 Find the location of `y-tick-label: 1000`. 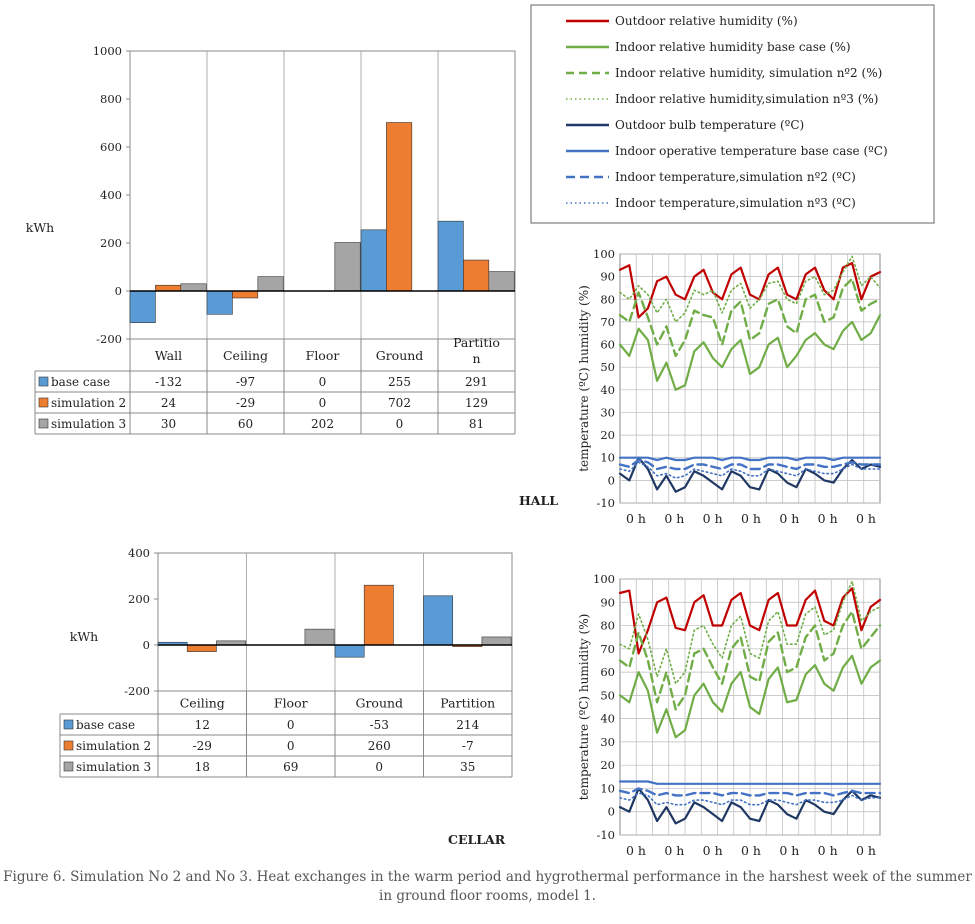

y-tick-label: 1000 is located at coordinates (107, 51).